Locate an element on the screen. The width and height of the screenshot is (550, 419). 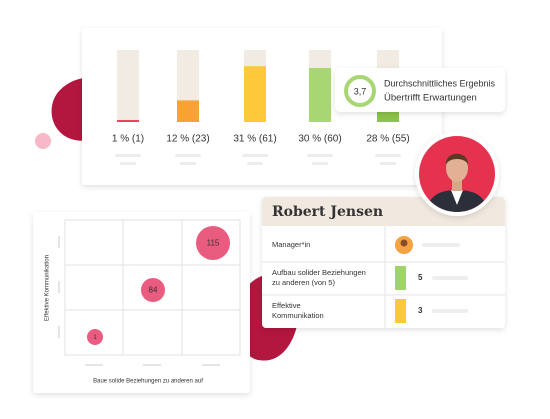
grid-frame is located at coordinates (152, 287).